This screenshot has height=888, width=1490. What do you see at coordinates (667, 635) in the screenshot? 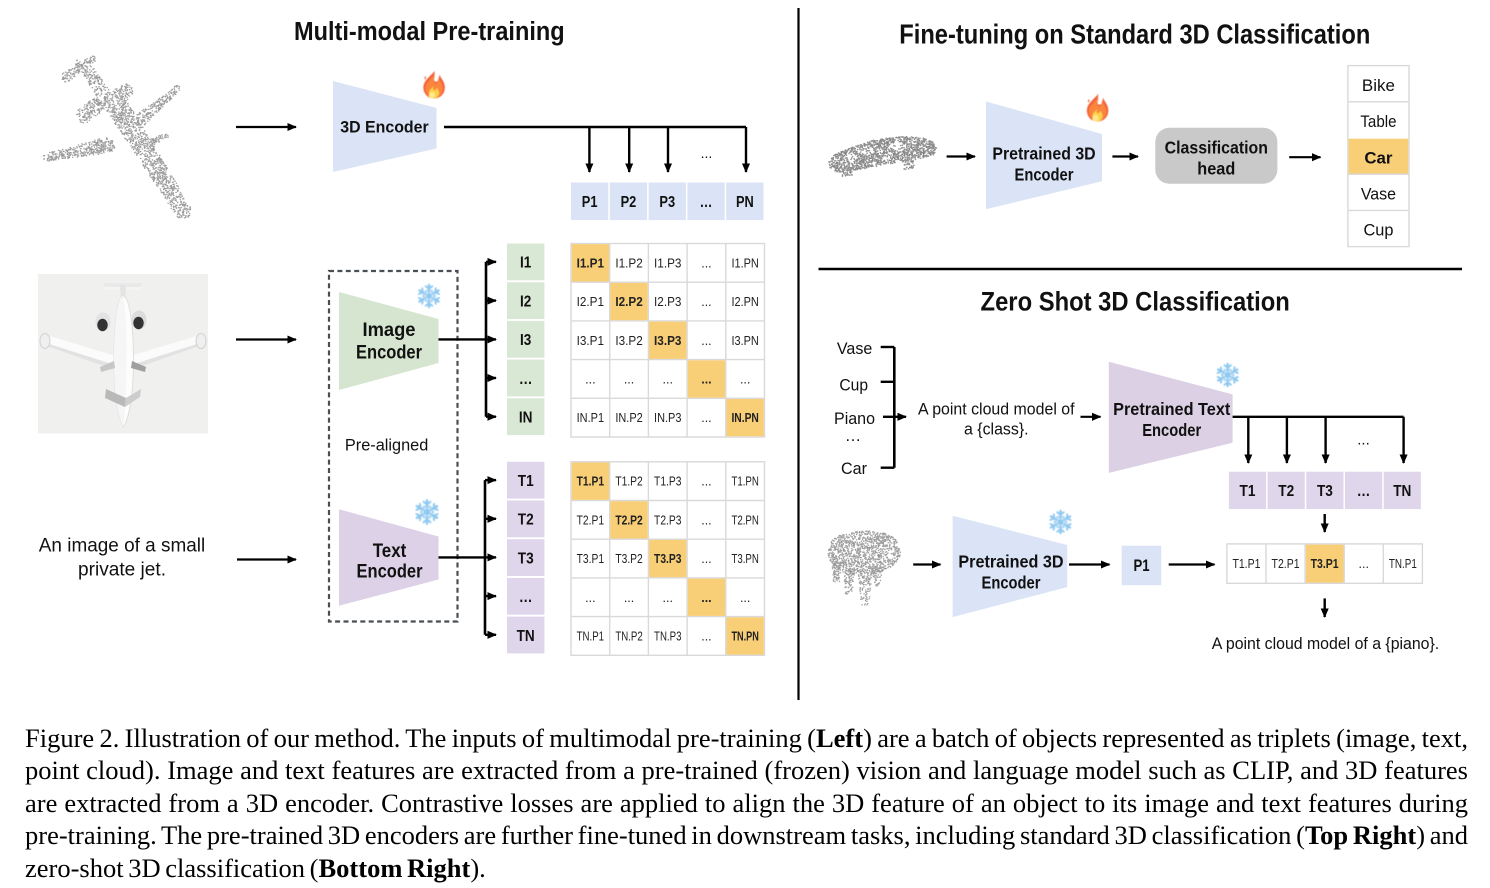
I see `svg-text: TN.P3` at bounding box center [667, 635].